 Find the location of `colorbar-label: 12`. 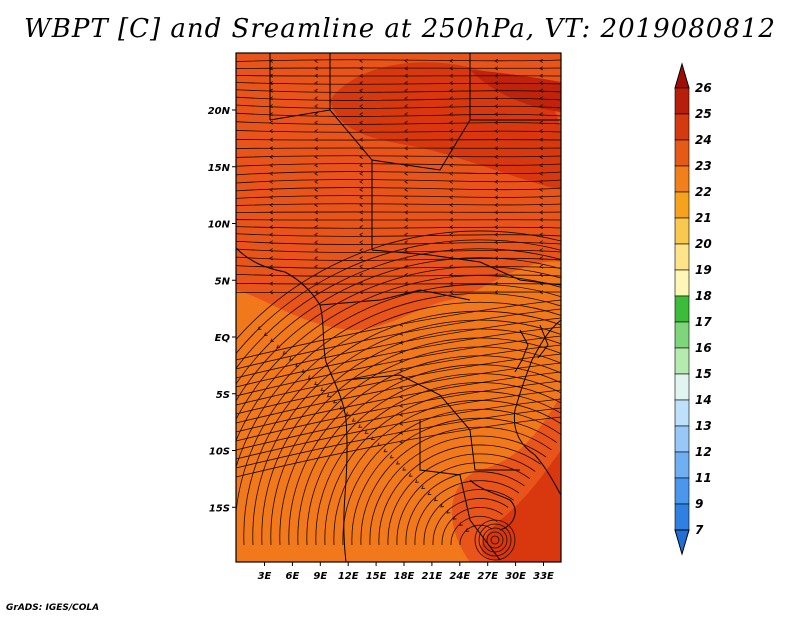

colorbar-label: 12 is located at coordinates (703, 452).